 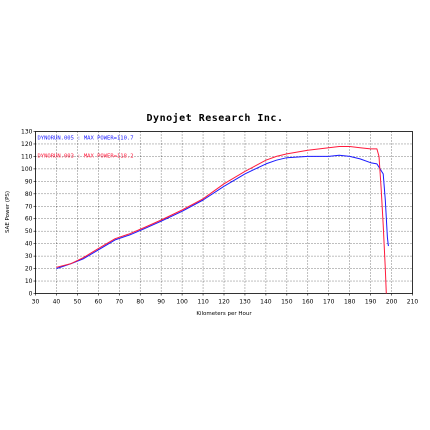 What do you see at coordinates (29, 206) in the screenshot?
I see `y-tick-label: 70` at bounding box center [29, 206].